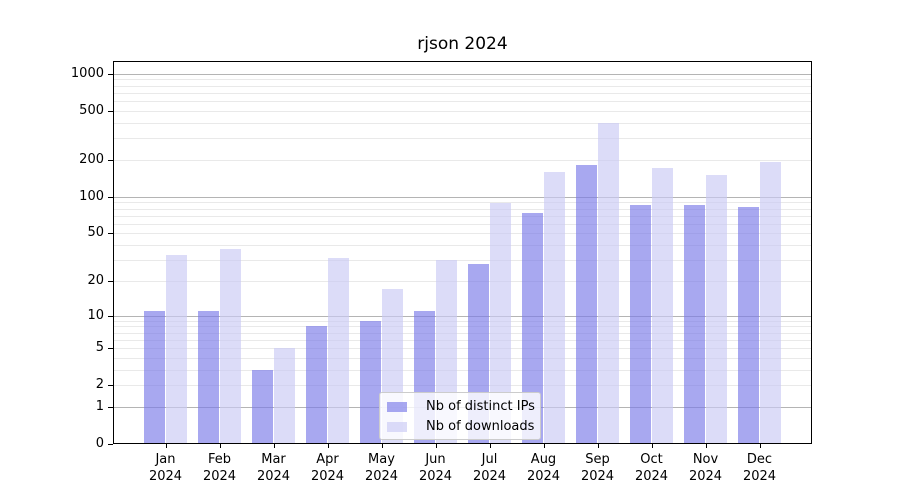 This screenshot has width=900, height=500. I want to click on legend-entry-distinct-ips: Nb of distinct IPs, so click(461, 406).